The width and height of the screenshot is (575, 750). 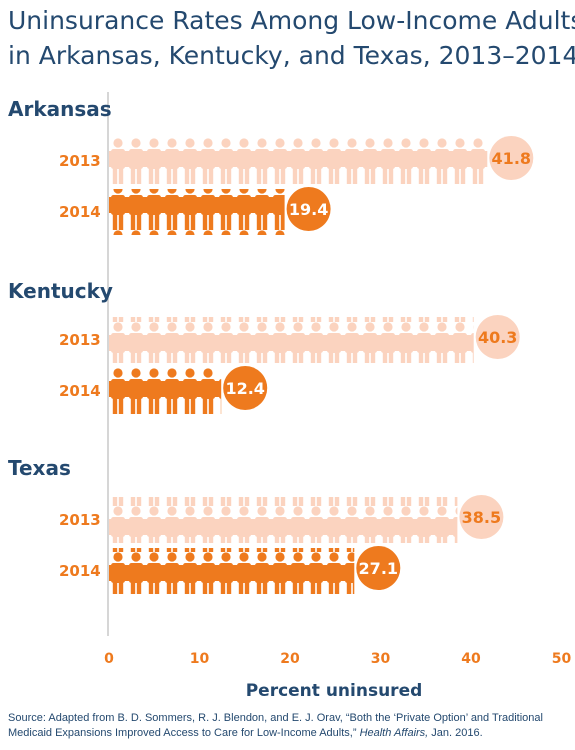 I want to click on state-label: Arkansas, so click(x=60, y=109).